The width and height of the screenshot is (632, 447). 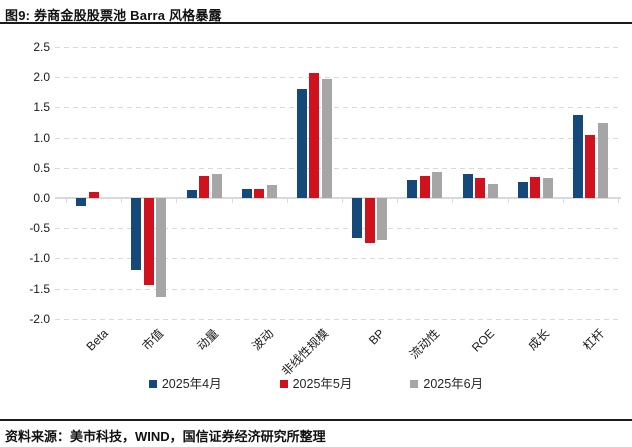 What do you see at coordinates (271, 191) in the screenshot?
I see `bar-s2-c3` at bounding box center [271, 191].